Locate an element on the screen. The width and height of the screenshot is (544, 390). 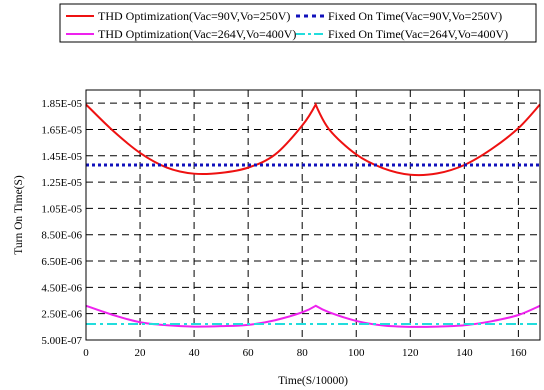
legend-label: Fixed On Time(Vac=90V,Vo=250V) is located at coordinates (415, 16).